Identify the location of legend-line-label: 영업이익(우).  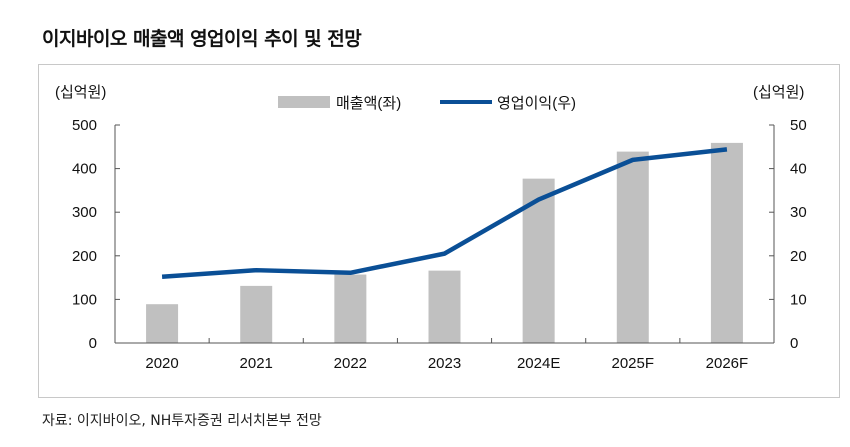
(536, 103).